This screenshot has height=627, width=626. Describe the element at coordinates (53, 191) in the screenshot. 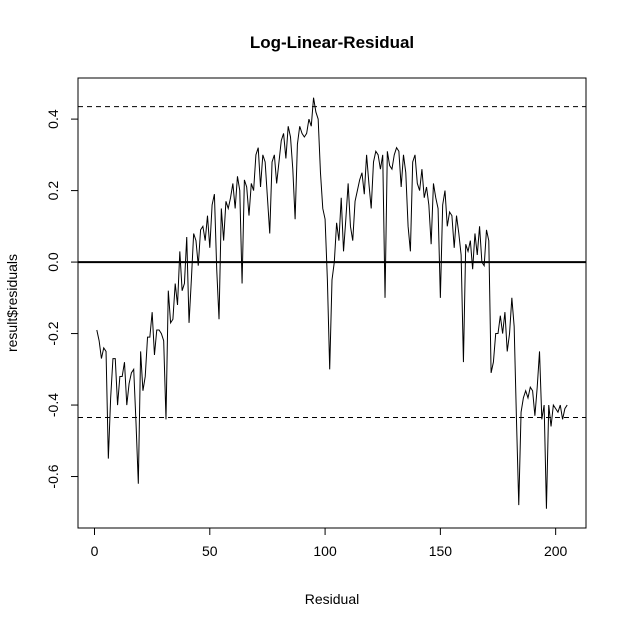

I see `y-tick-label: 0.2` at that location.